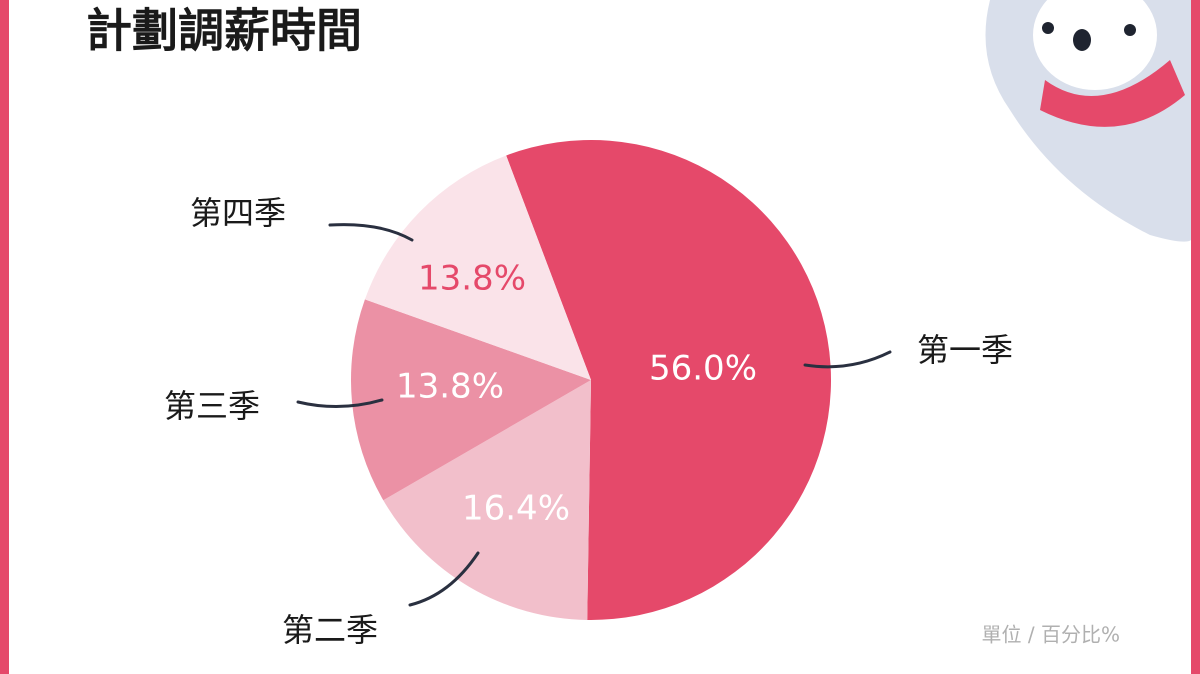  What do you see at coordinates (238, 213) in the screenshot?
I see `category-label: 第四季` at bounding box center [238, 213].